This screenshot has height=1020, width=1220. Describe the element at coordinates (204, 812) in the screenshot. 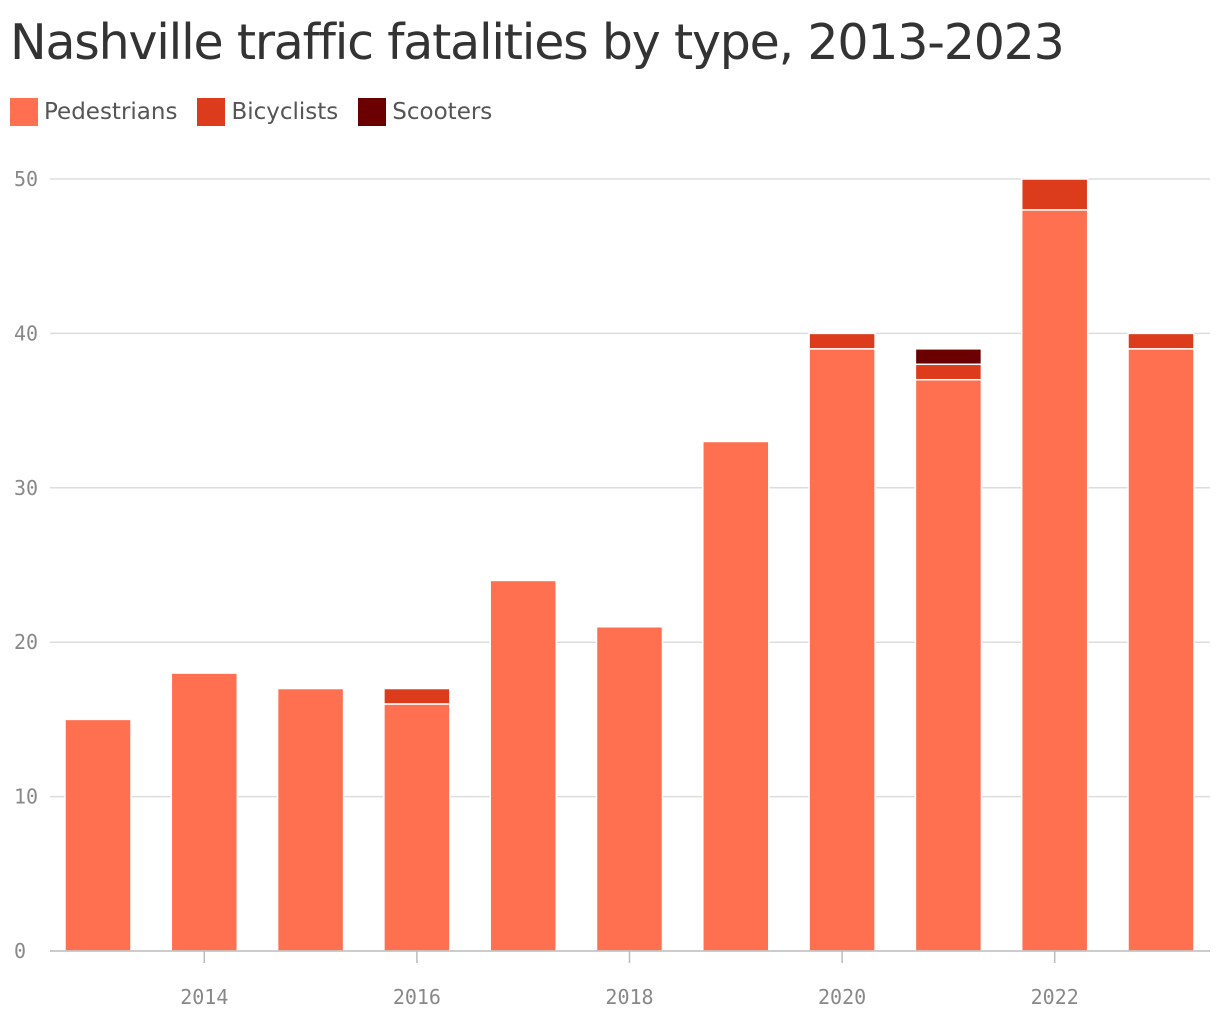

I see `bar-pedestrians-2014` at that location.